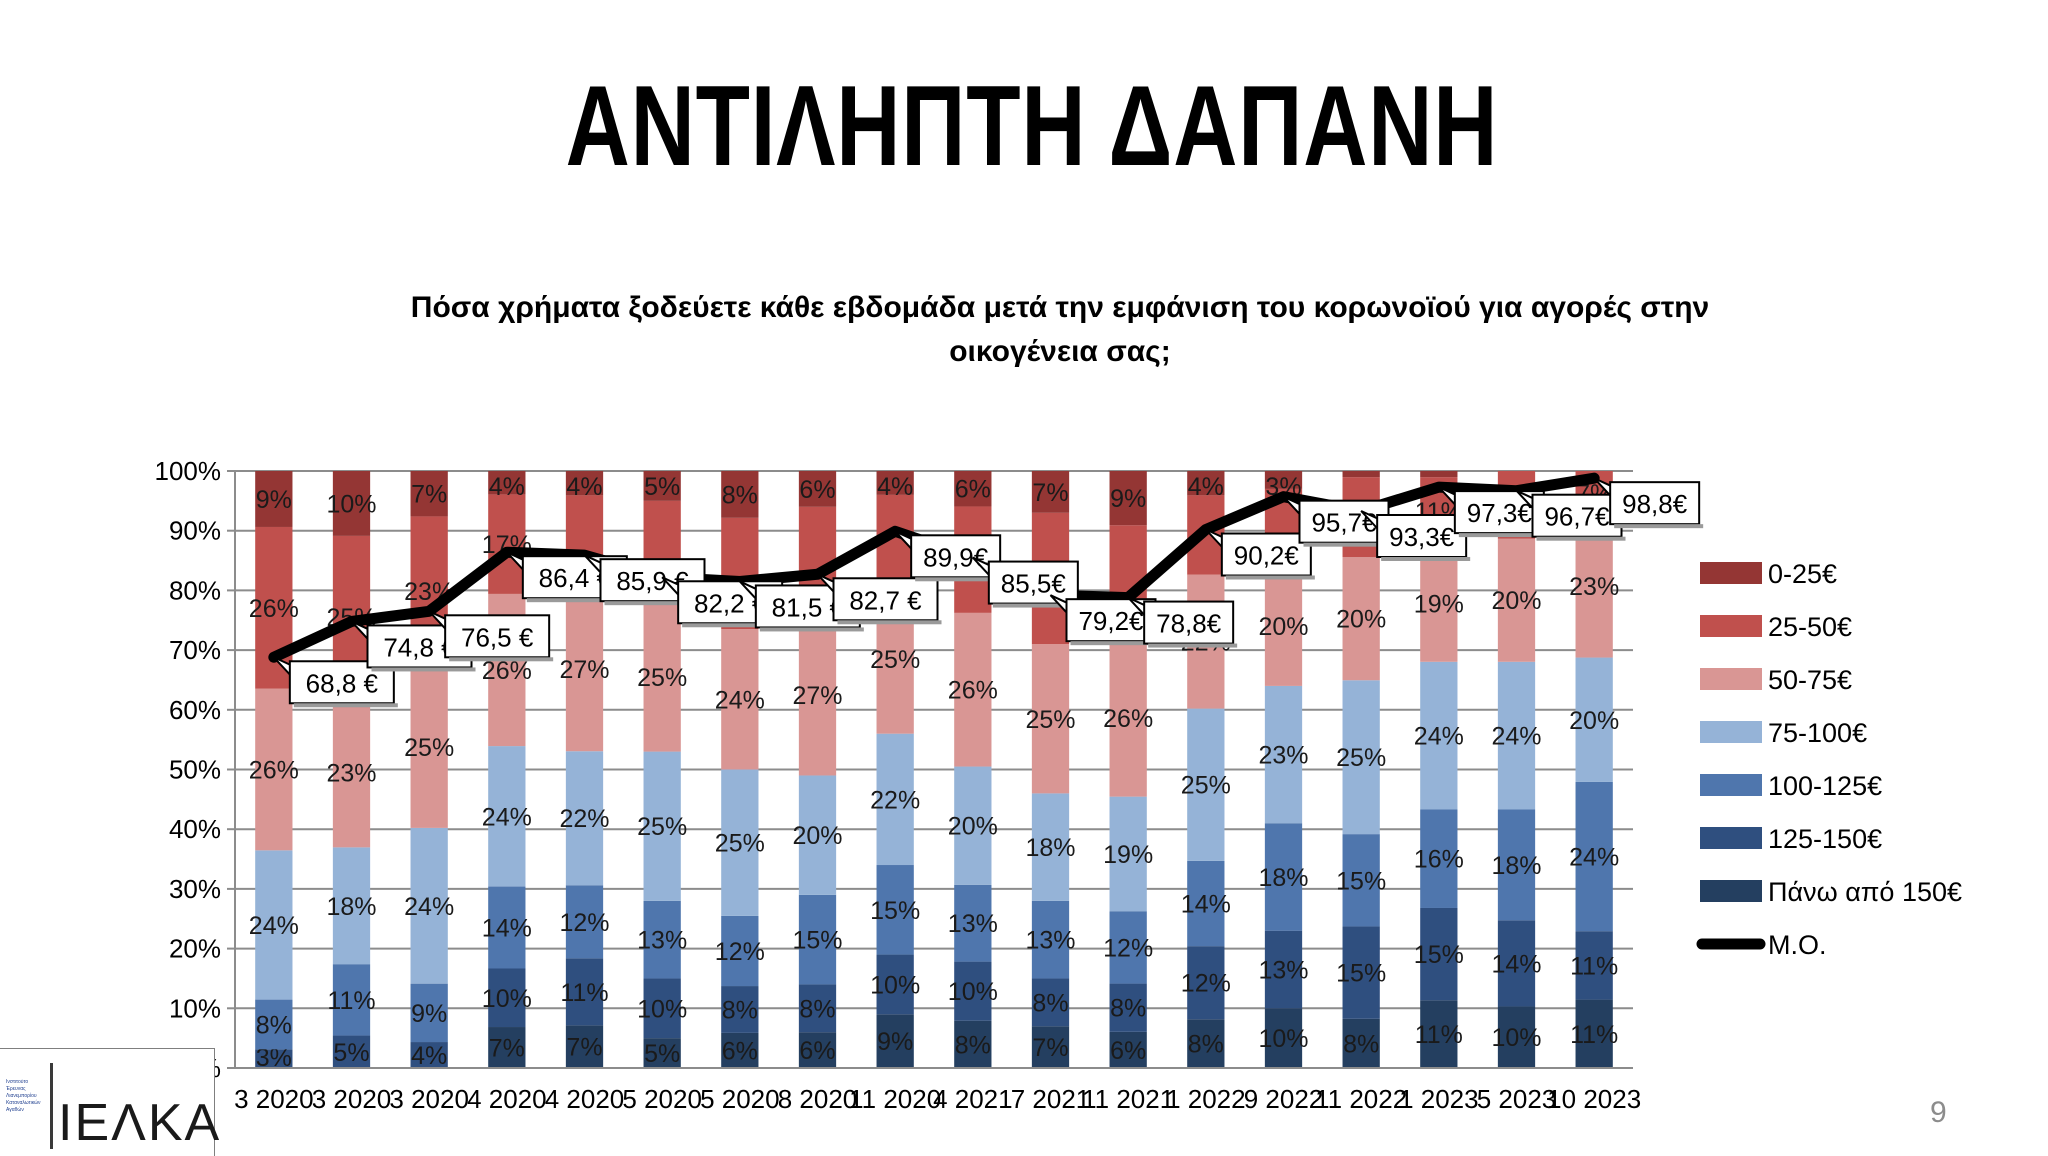 The width and height of the screenshot is (2048, 1156). What do you see at coordinates (1594, 587) in the screenshot?
I see `bar-value-label: 23%` at bounding box center [1594, 587].